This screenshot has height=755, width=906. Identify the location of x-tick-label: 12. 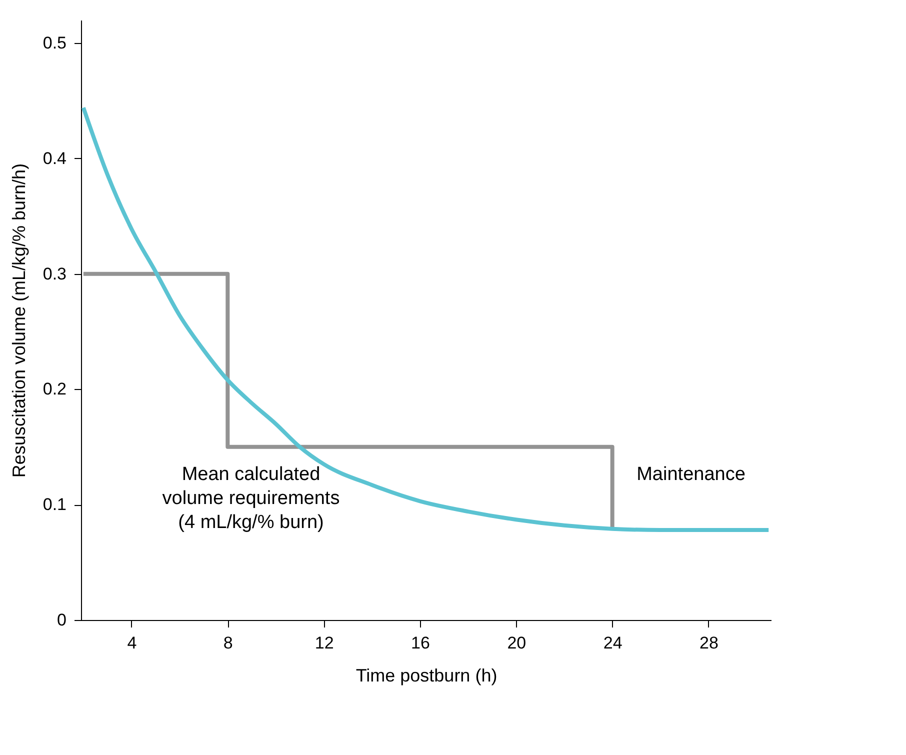
(324, 643).